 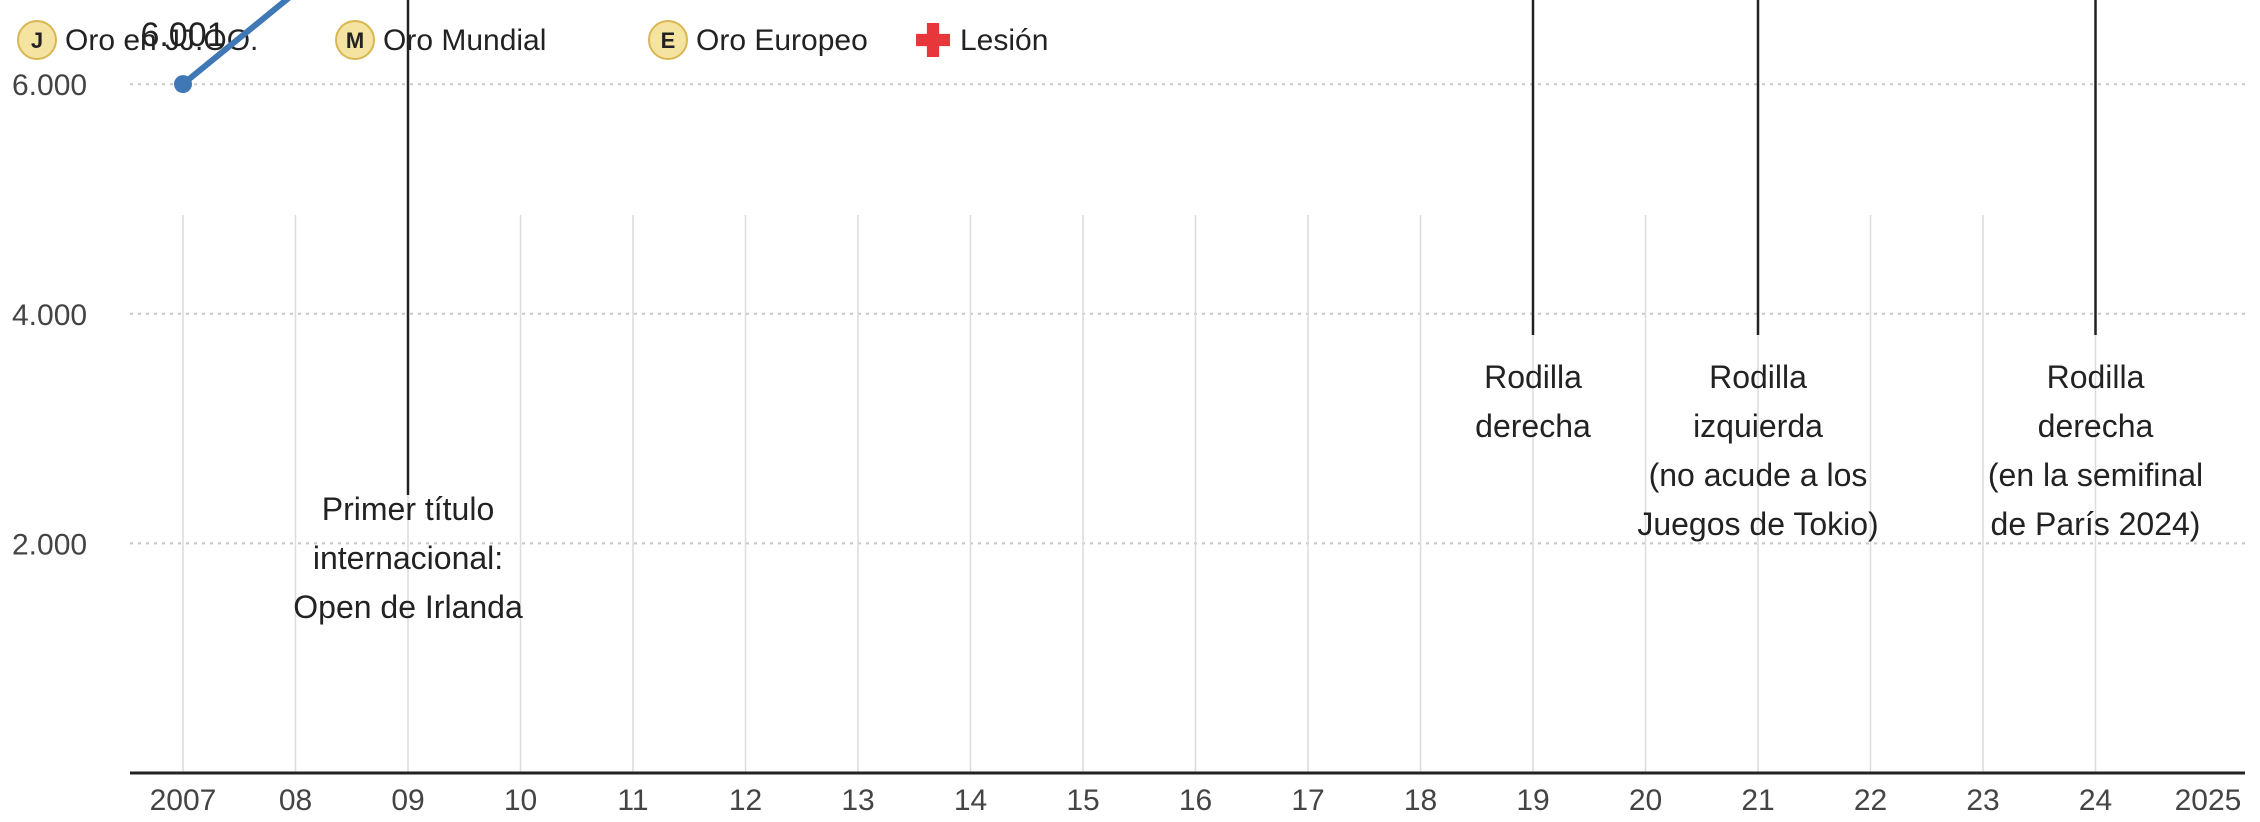 I want to click on cross-horizontal, so click(x=933, y=40).